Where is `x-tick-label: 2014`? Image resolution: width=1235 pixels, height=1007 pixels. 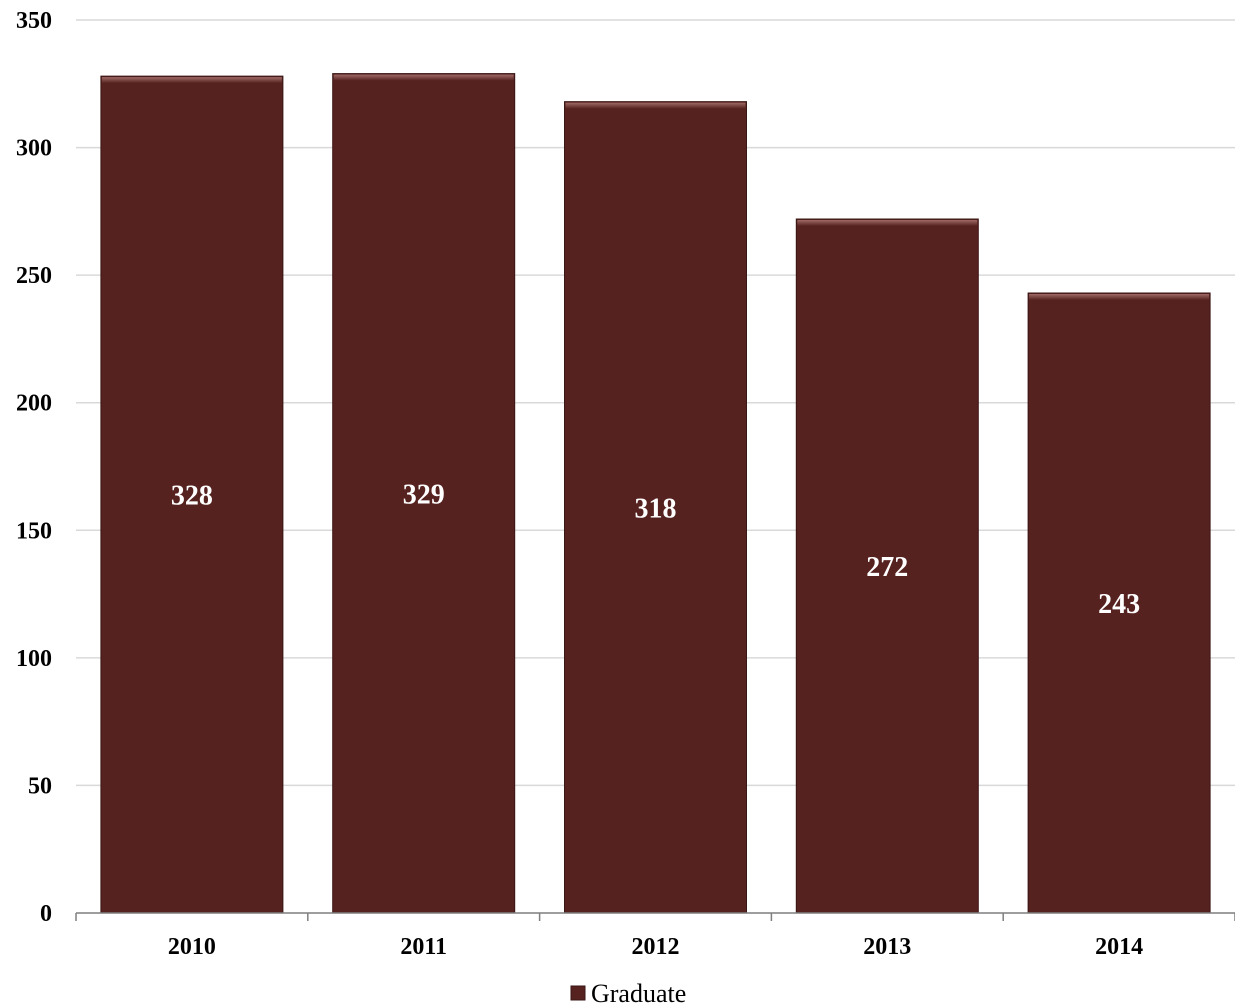 x-tick-label: 2014 is located at coordinates (1119, 947).